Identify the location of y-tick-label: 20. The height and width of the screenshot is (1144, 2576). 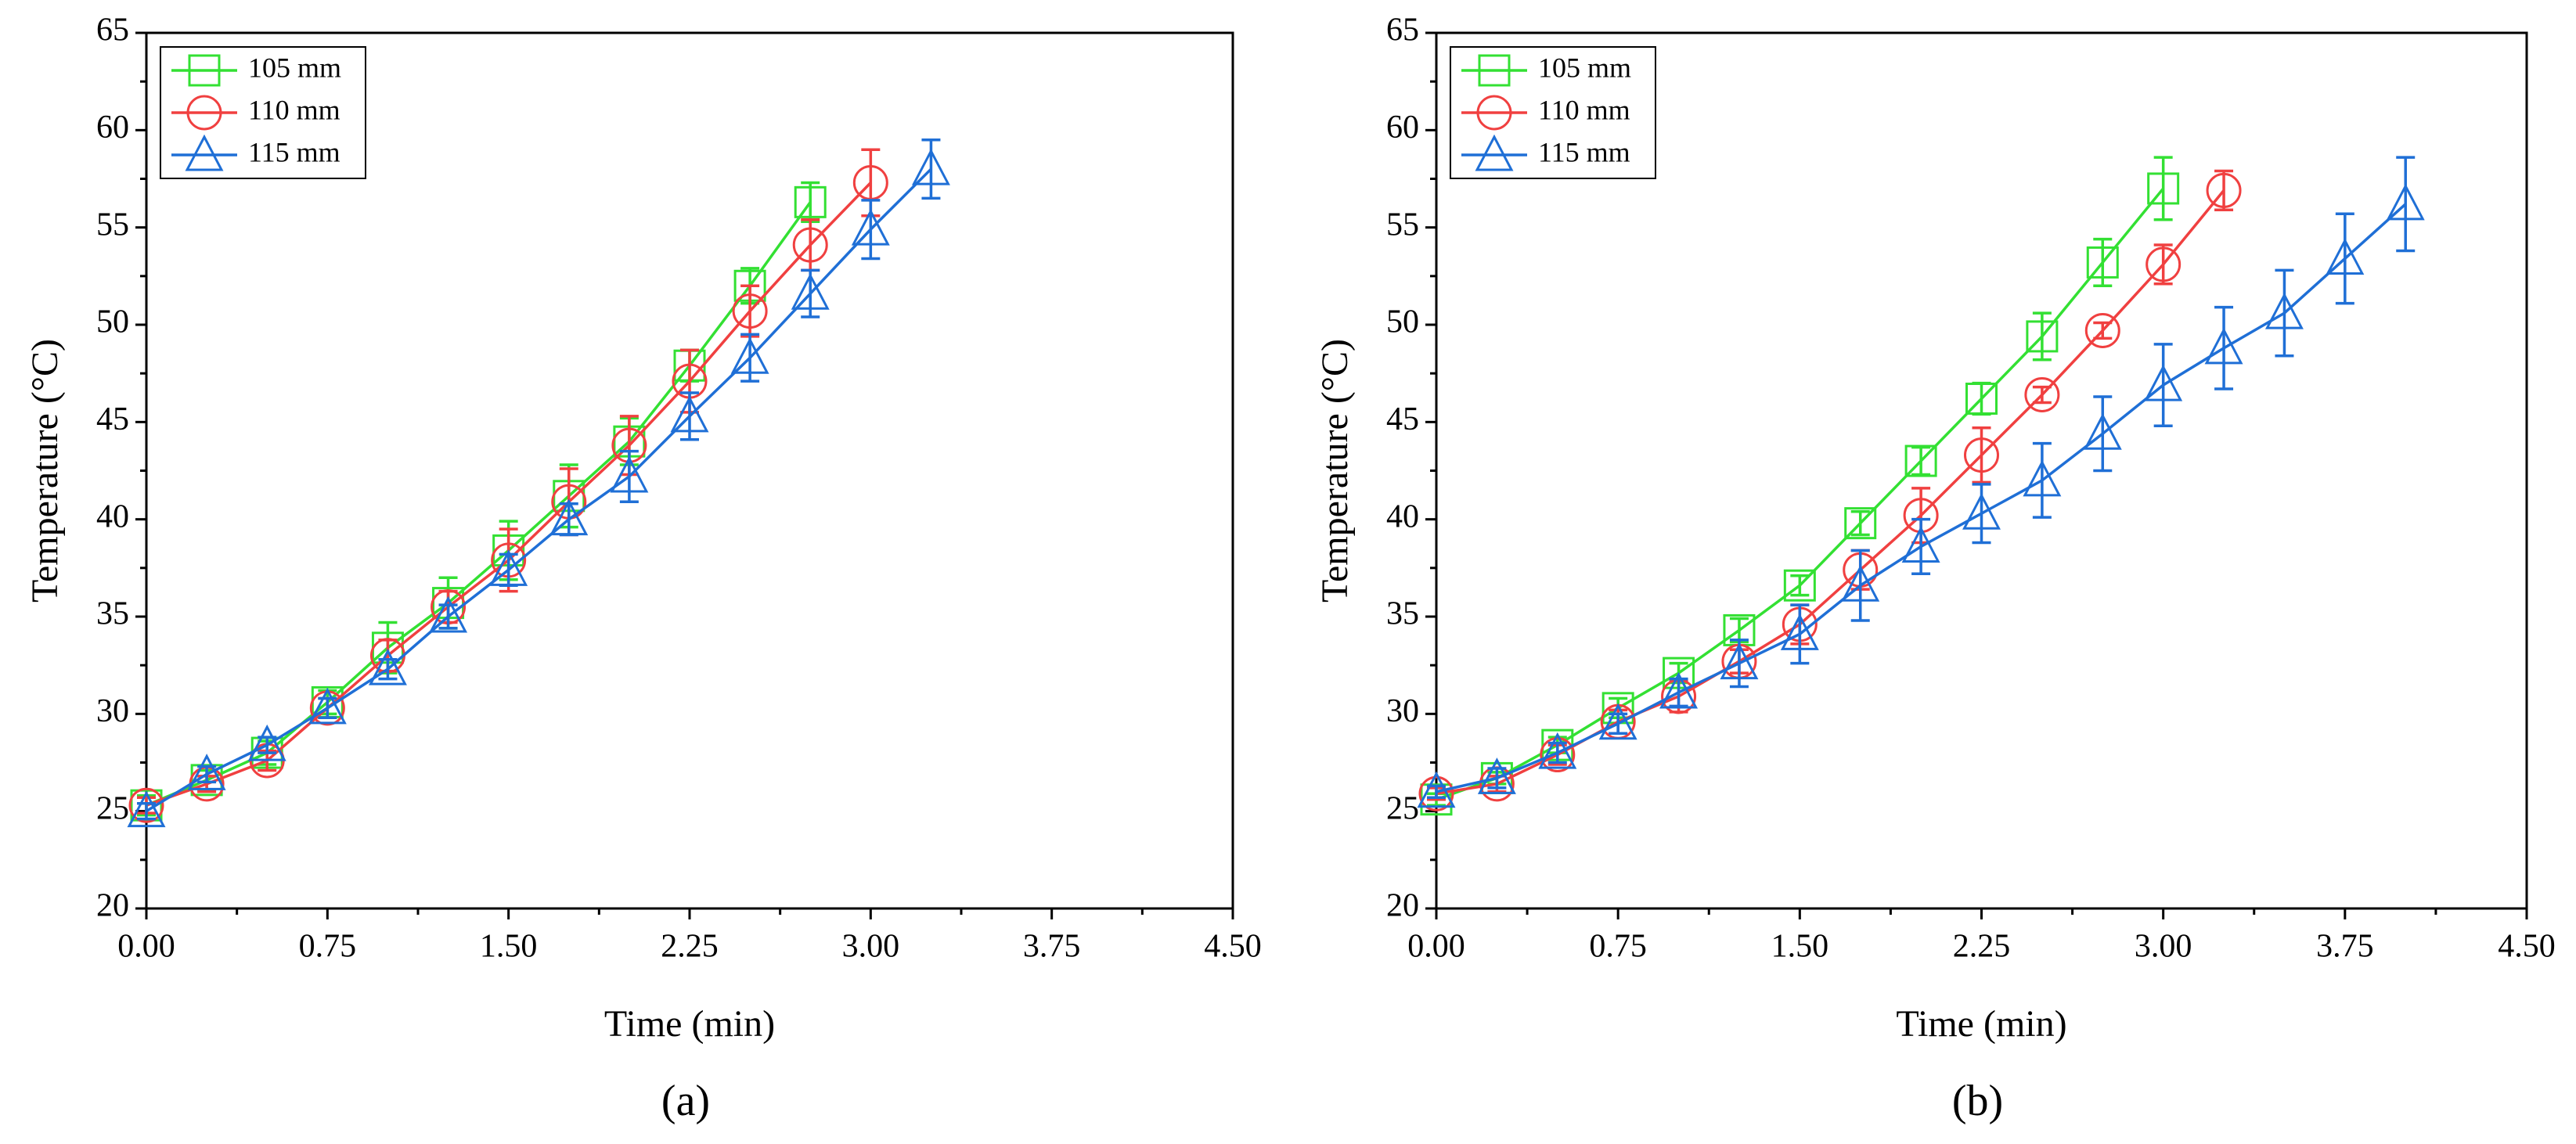
(112, 906).